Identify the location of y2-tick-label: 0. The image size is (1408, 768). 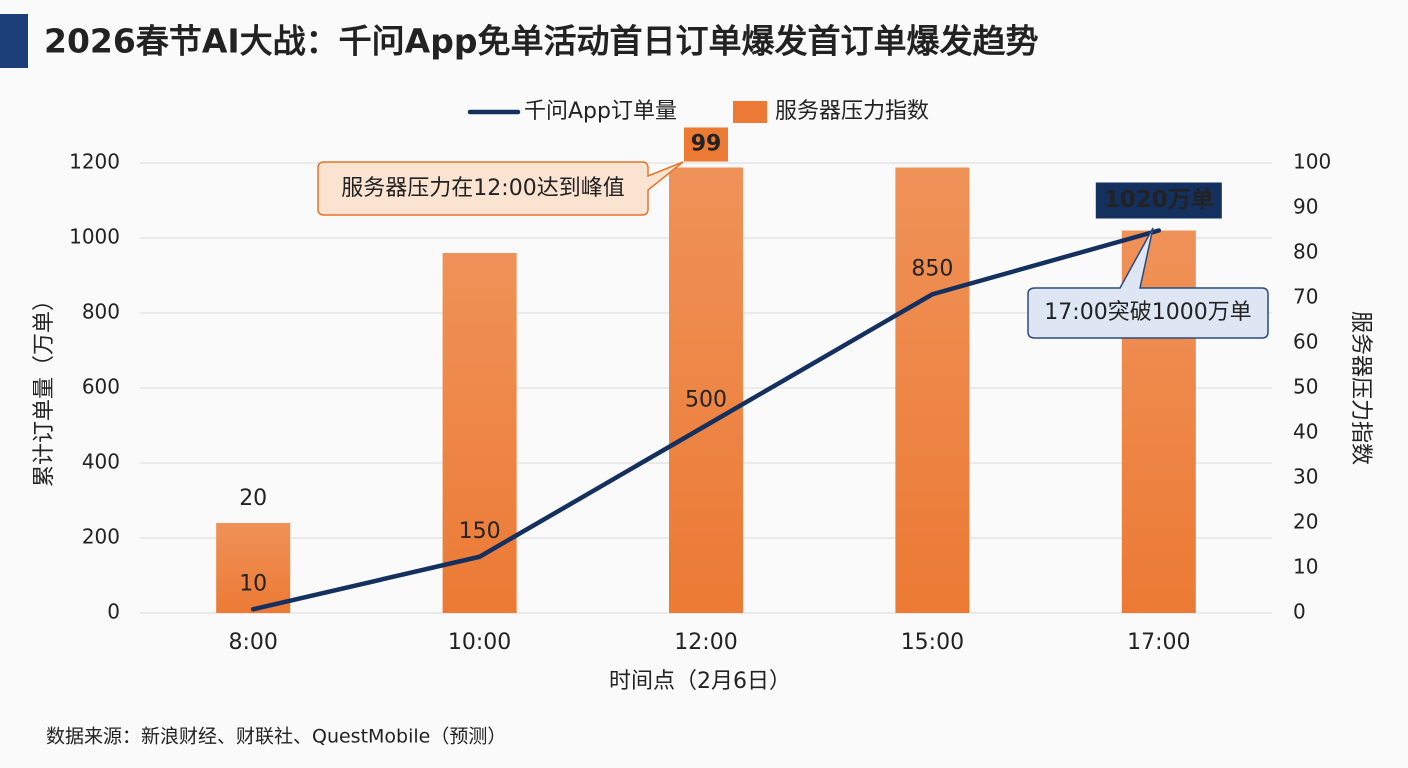
(1299, 612).